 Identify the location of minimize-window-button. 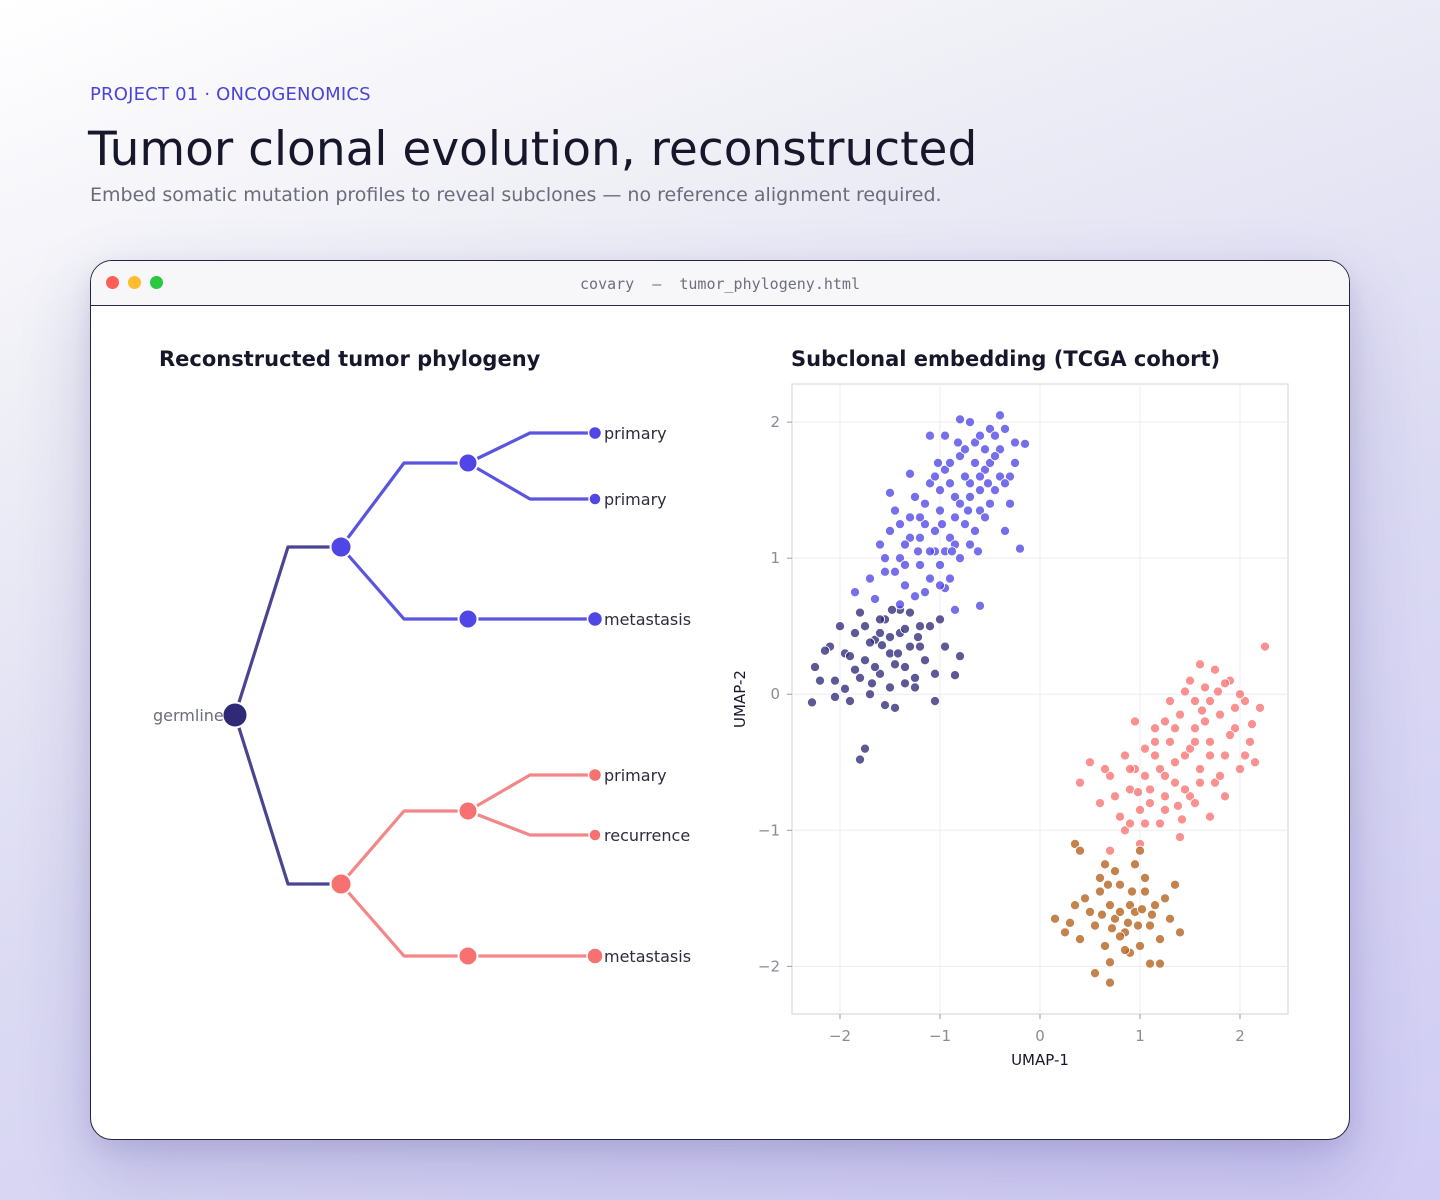
(134, 282).